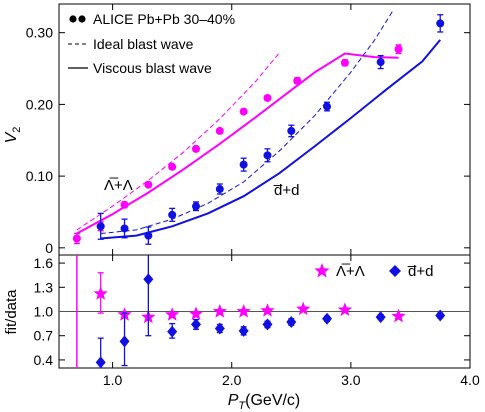 The width and height of the screenshot is (485, 412). Describe the element at coordinates (264, 402) in the screenshot. I see `x-axis-label: PT(GeV/c)` at that location.